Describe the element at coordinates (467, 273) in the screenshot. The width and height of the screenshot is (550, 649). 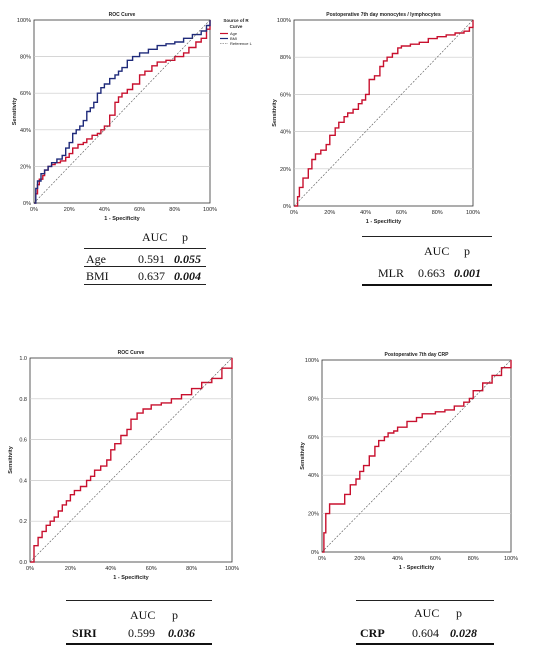
I see `row-p: 0.001` at that location.